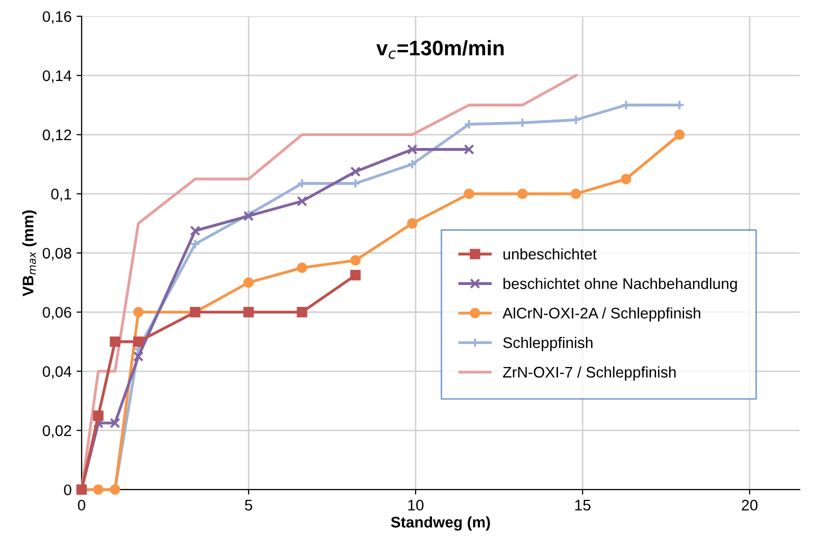 The image size is (816, 544). What do you see at coordinates (547, 344) in the screenshot?
I see `legend-label: Schleppfinish` at bounding box center [547, 344].